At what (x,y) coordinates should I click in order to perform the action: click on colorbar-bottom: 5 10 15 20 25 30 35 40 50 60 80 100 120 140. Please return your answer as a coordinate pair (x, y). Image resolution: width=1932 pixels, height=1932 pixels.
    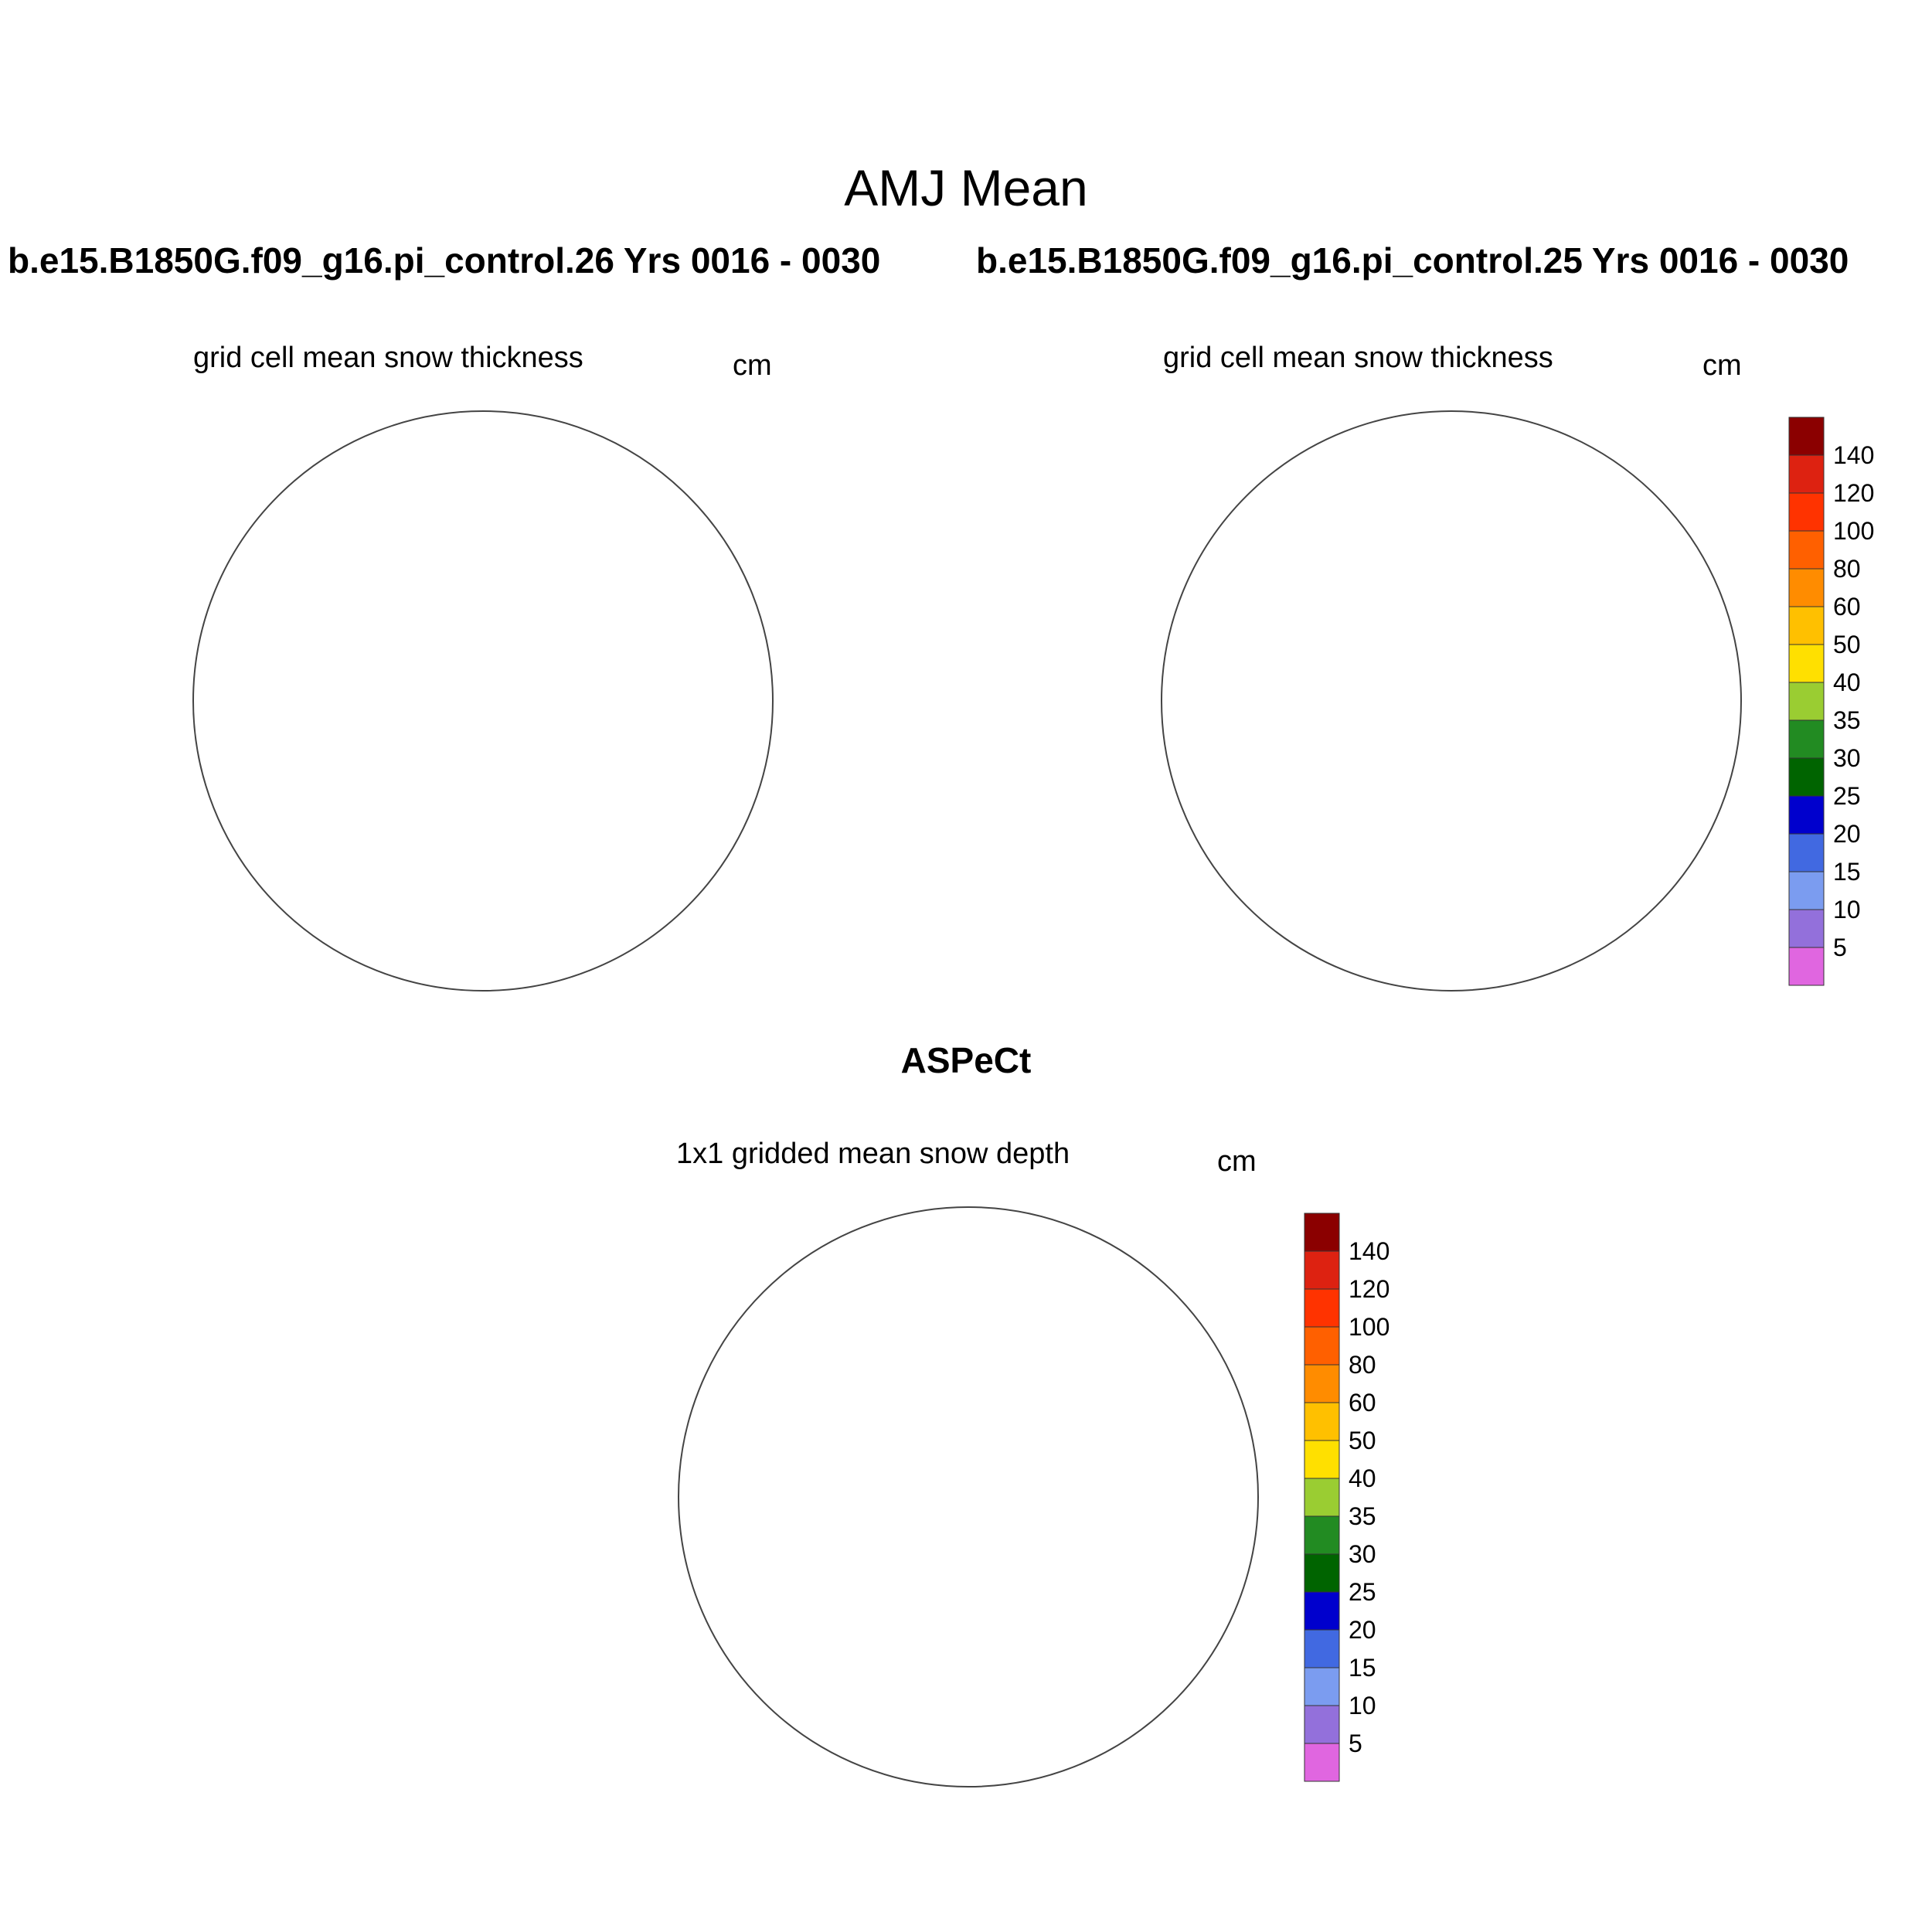
    Looking at the image, I should click on (1347, 1497).